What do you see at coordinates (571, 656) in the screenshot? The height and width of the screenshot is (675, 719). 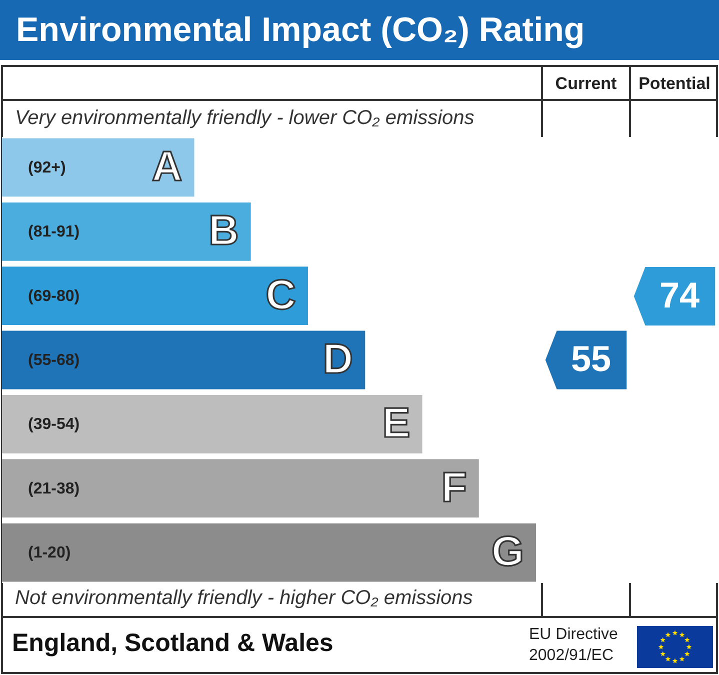 I see `text: 2002/91/EC` at bounding box center [571, 656].